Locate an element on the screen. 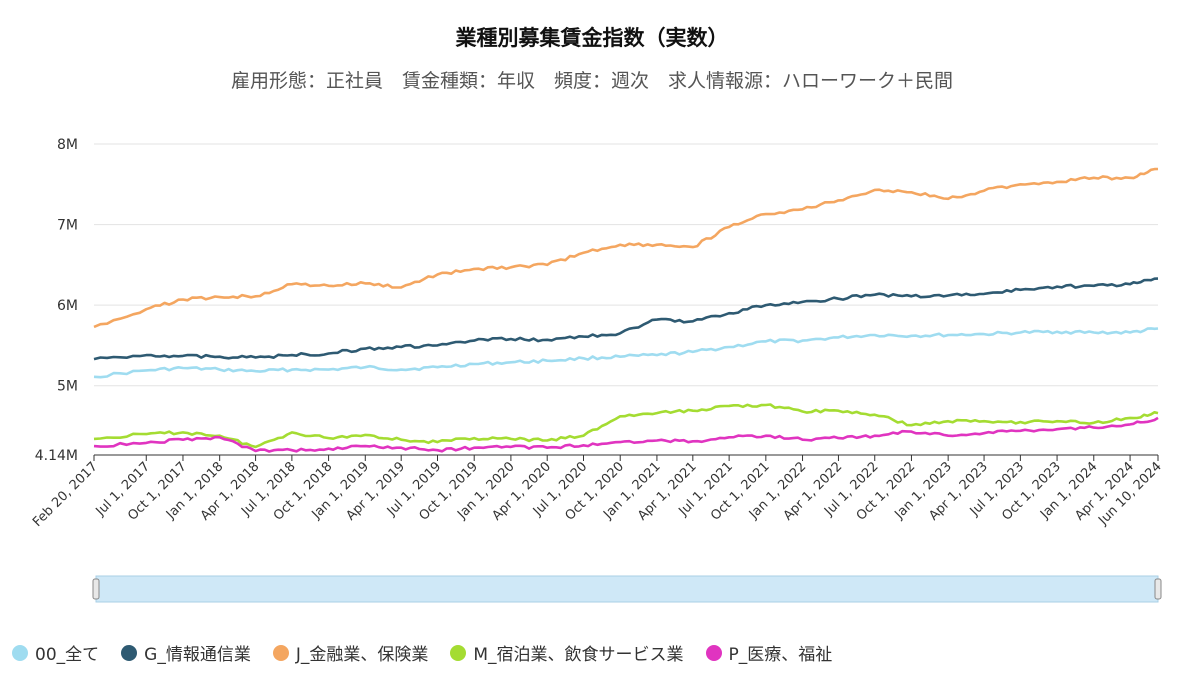 The image size is (1184, 681). y-tick-label: 8M is located at coordinates (67, 145).